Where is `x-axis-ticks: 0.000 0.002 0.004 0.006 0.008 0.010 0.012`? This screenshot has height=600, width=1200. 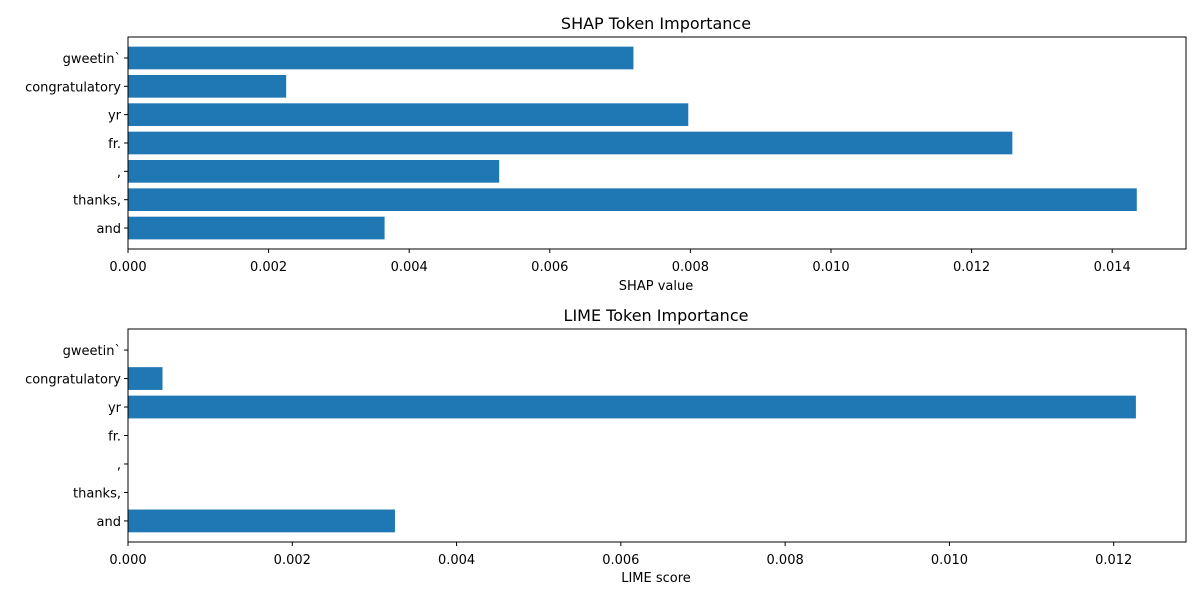 x-axis-ticks: 0.000 0.002 0.004 0.006 0.008 0.010 0.012 is located at coordinates (620, 555).